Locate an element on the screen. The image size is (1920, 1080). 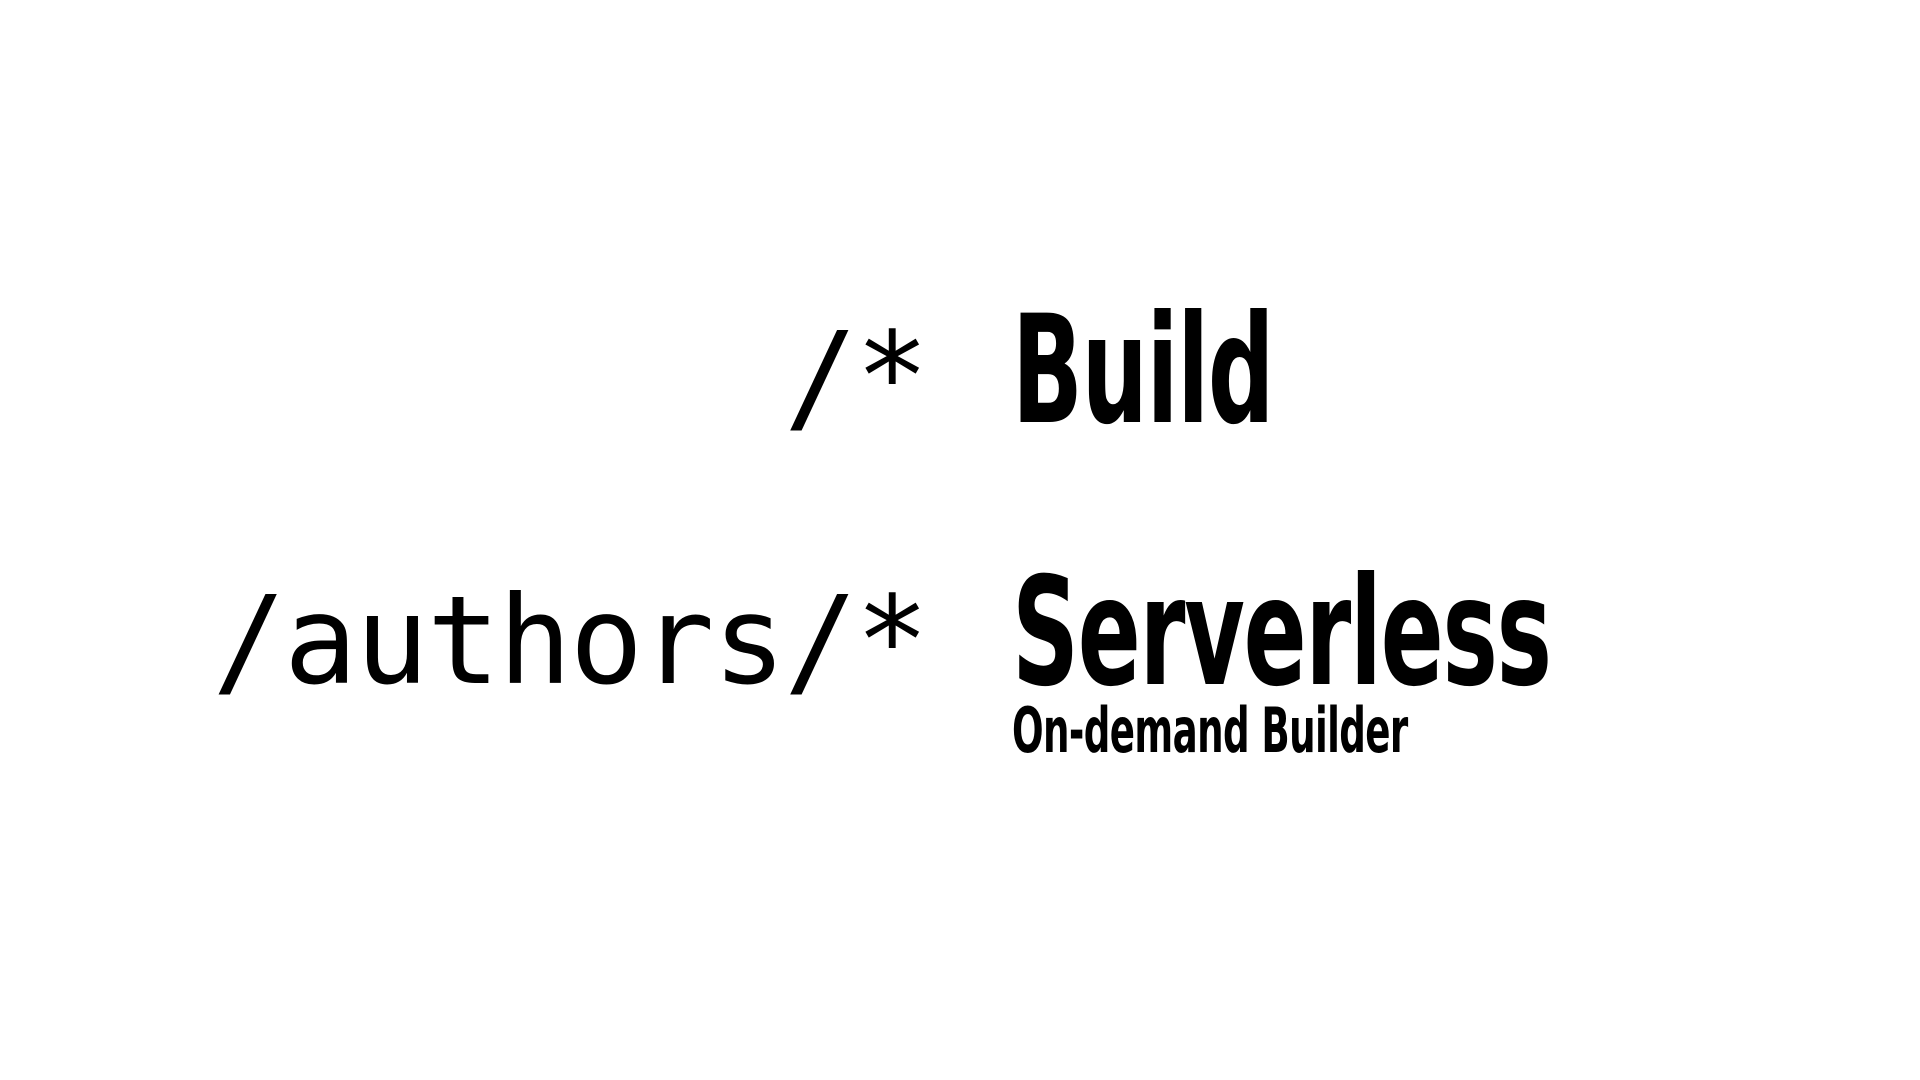
render-mode-serverless: Serverless is located at coordinates (1282, 633).